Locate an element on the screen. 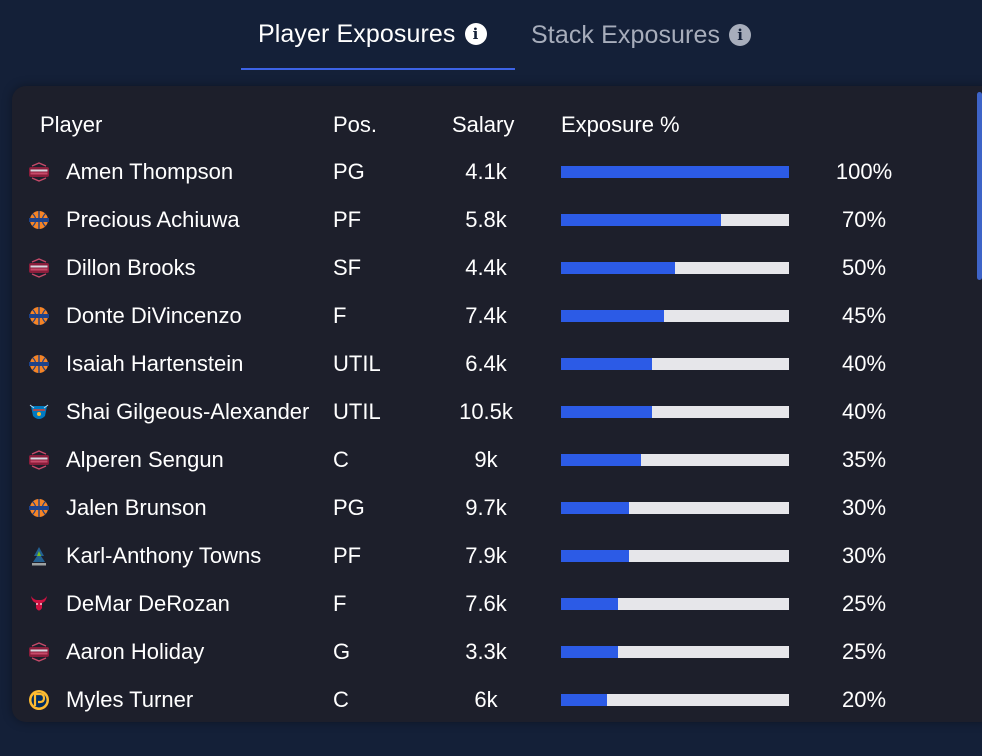  table-row: Isaiah Hartenstein UTIL 6.4k 40% is located at coordinates (497, 364).